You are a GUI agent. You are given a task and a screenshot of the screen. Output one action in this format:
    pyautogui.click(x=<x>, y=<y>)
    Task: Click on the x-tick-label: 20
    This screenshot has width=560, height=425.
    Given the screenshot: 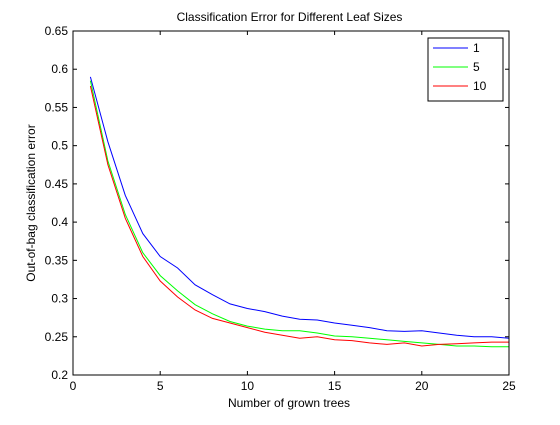 What is the action you would take?
    pyautogui.click(x=422, y=386)
    